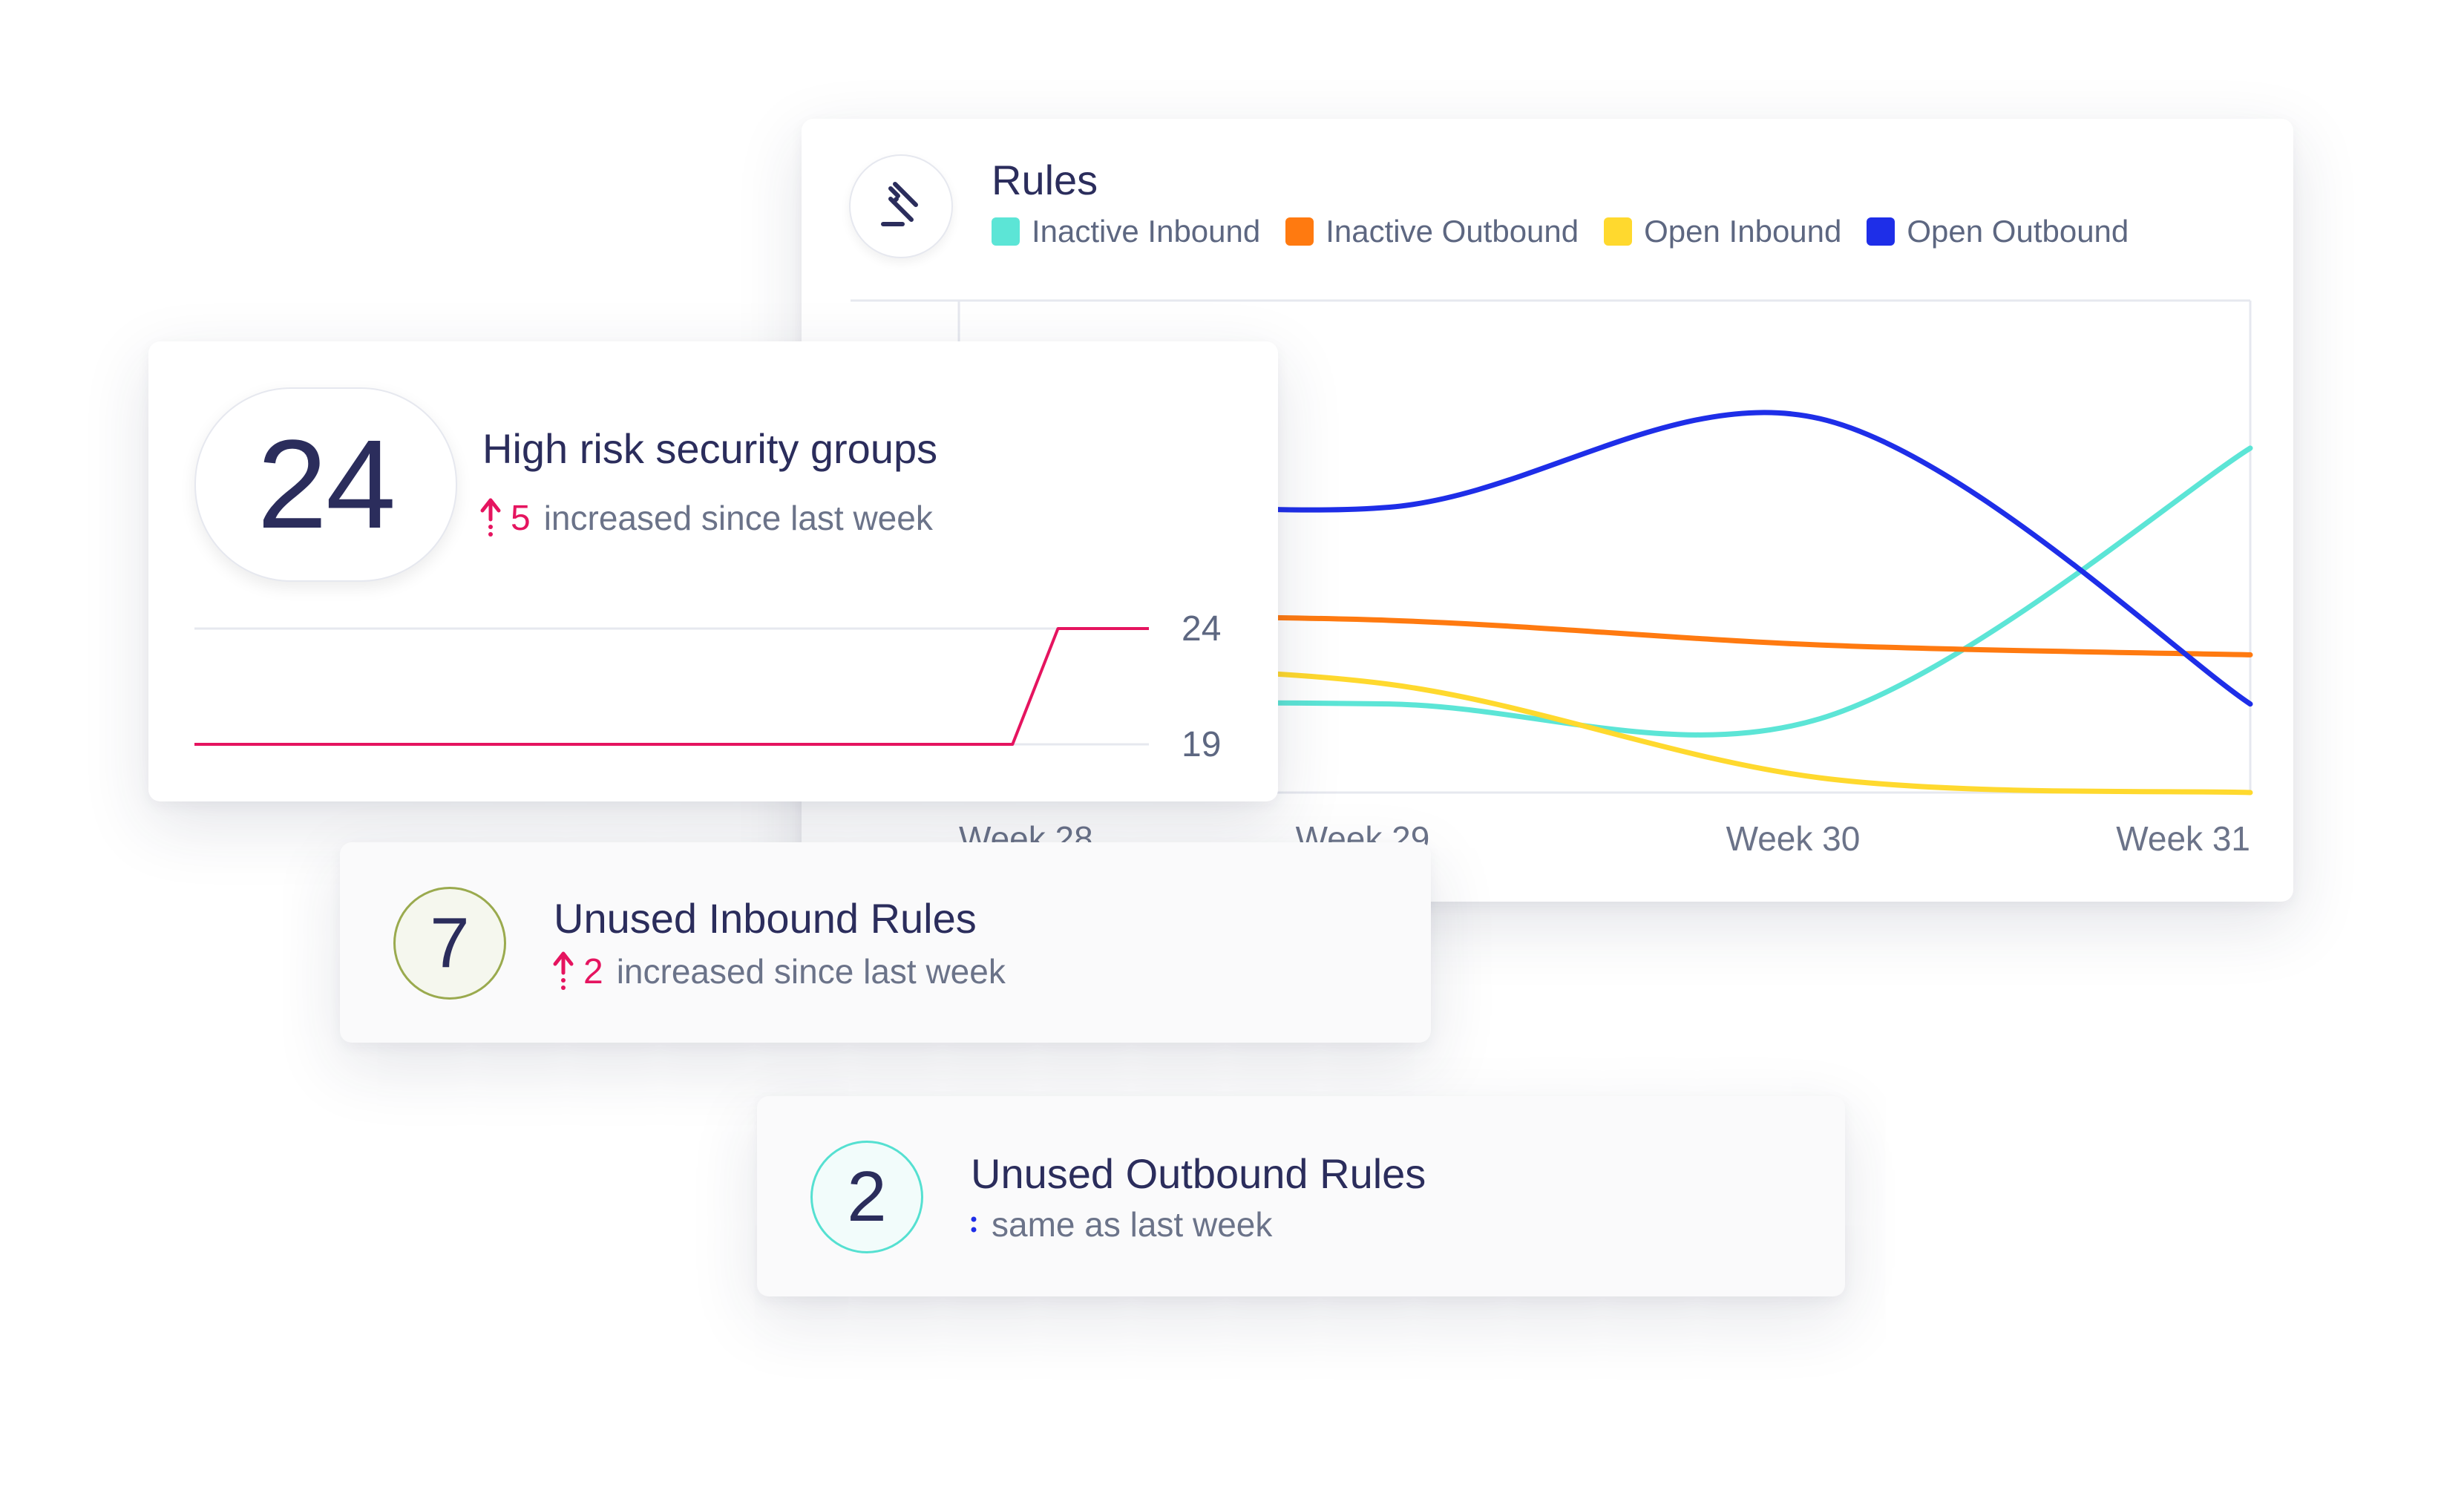 Image resolution: width=2464 pixels, height=1502 pixels. Describe the element at coordinates (738, 518) in the screenshot. I see `risk-change-text: increased since last week` at that location.